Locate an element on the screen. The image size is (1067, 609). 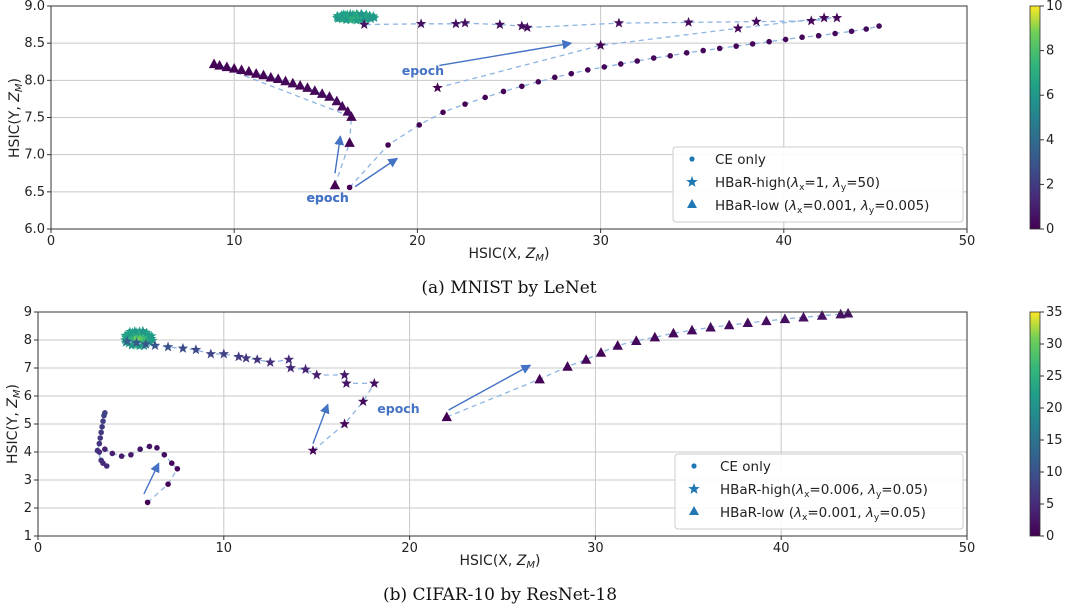
y-tick-label: 7.5 is located at coordinates (34, 118).